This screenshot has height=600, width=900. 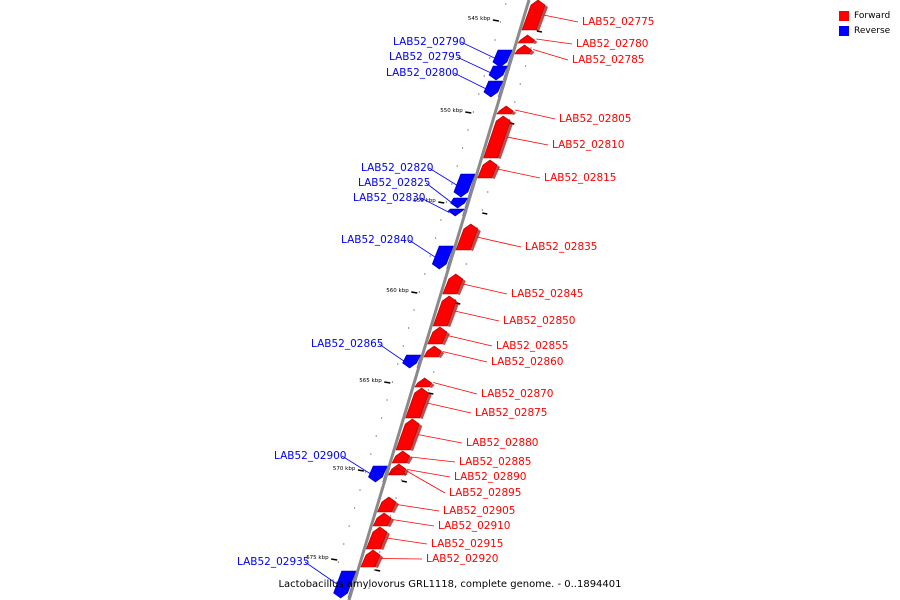 I want to click on gene-lab52-02865: LAB52_02865, so click(x=367, y=353).